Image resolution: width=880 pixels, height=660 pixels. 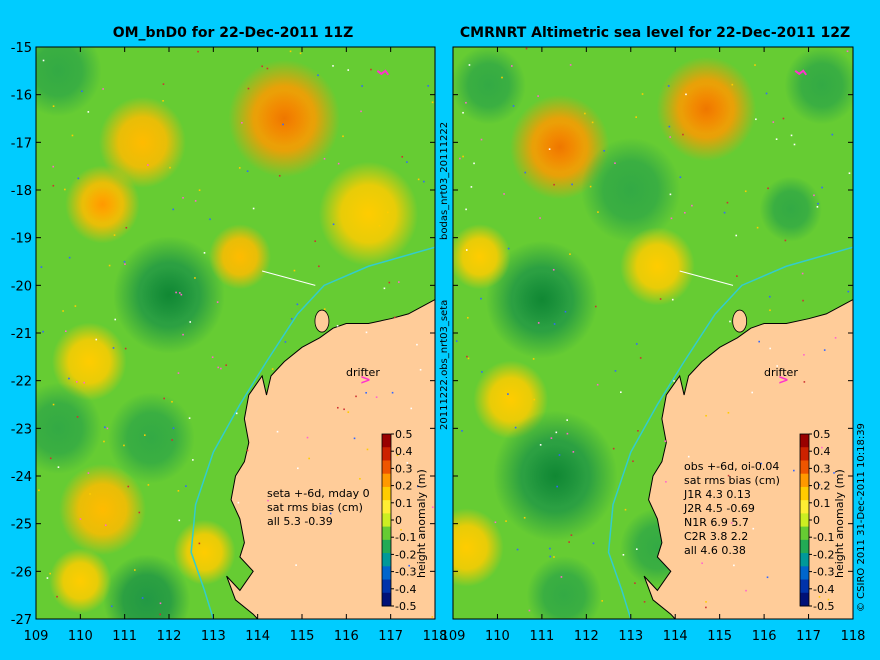 What do you see at coordinates (541, 636) in the screenshot?
I see `longitude-tick-label: 111` at bounding box center [541, 636].